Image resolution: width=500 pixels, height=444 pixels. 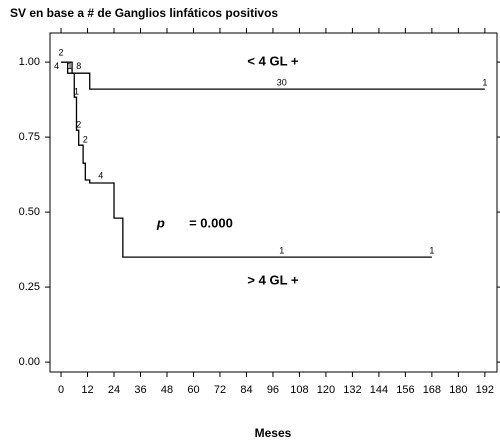 What do you see at coordinates (211, 223) in the screenshot?
I see `annotation: = 0.000` at bounding box center [211, 223].